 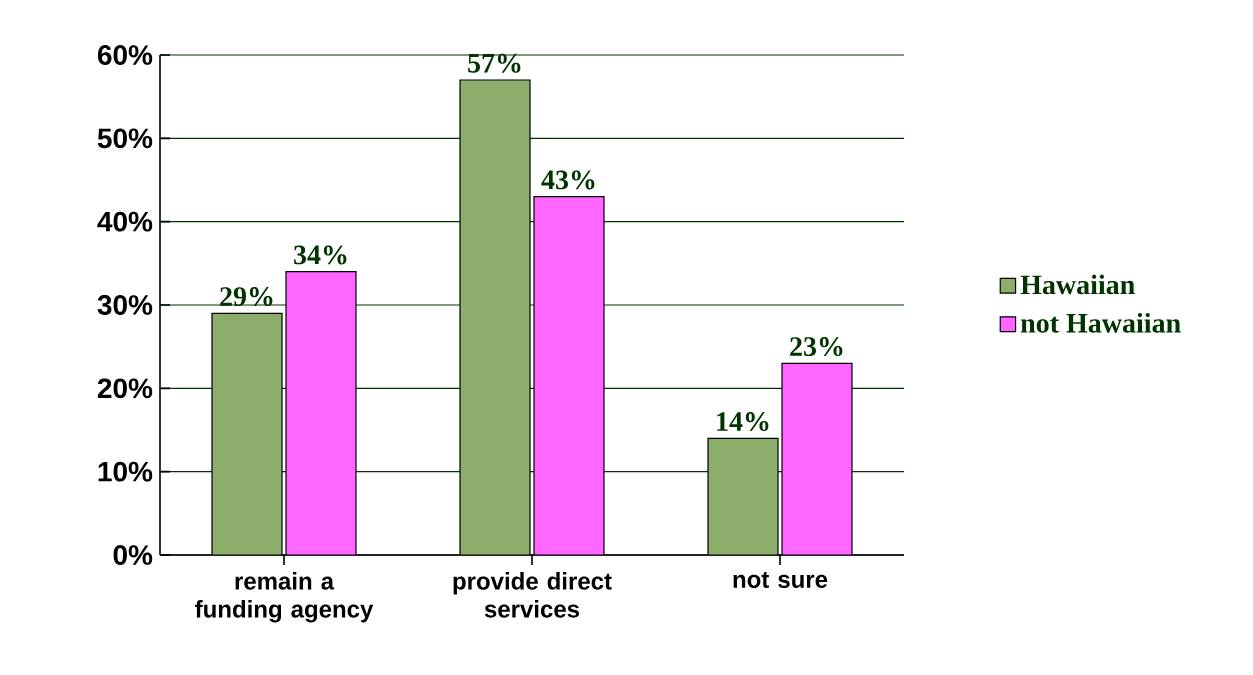 I want to click on data-label: 57%, so click(x=494, y=63).